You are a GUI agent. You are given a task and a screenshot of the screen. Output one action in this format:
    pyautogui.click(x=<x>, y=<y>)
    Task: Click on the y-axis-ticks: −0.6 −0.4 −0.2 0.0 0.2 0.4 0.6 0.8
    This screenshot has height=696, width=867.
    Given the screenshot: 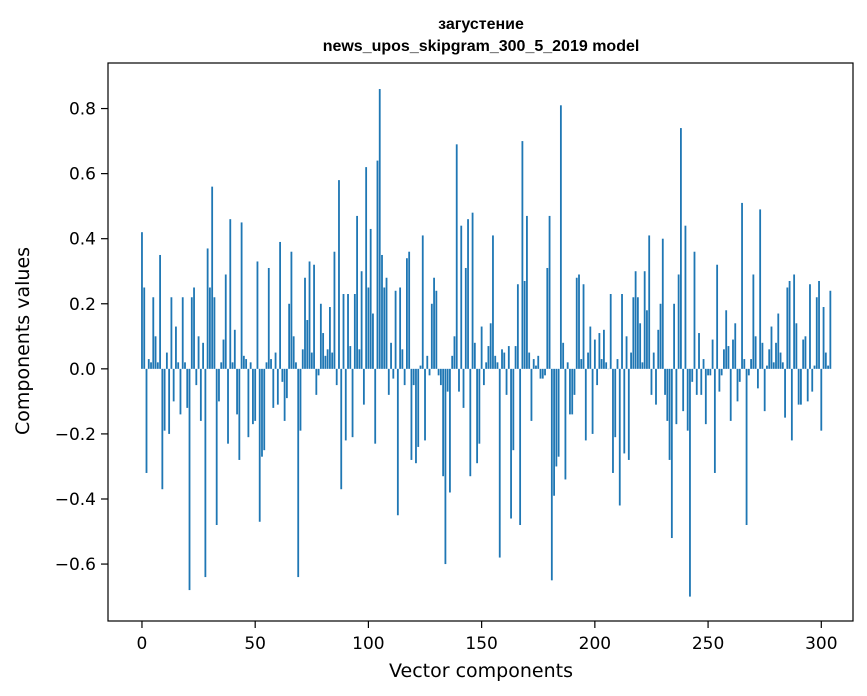 What is the action you would take?
    pyautogui.click(x=81, y=337)
    